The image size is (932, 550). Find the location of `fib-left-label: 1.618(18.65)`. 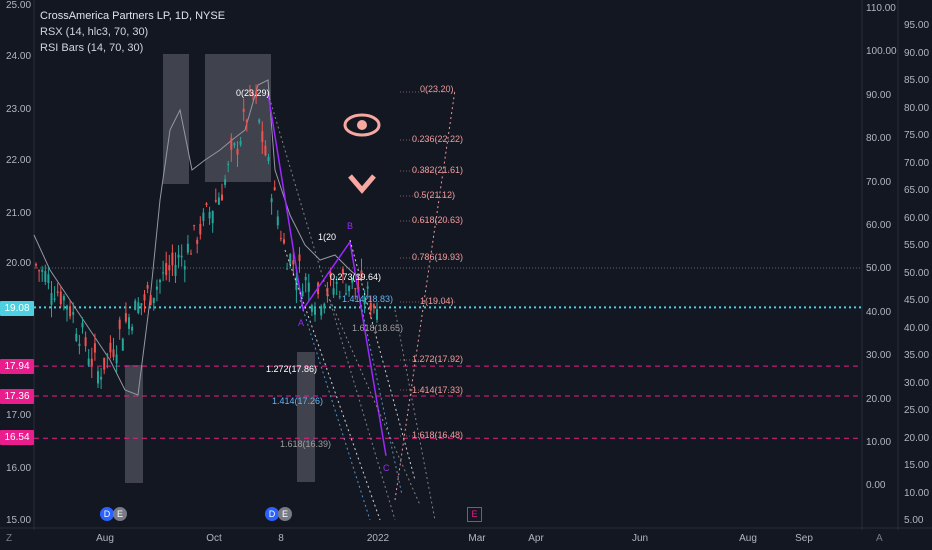

fib-left-label: 1.618(18.65) is located at coordinates (378, 328).